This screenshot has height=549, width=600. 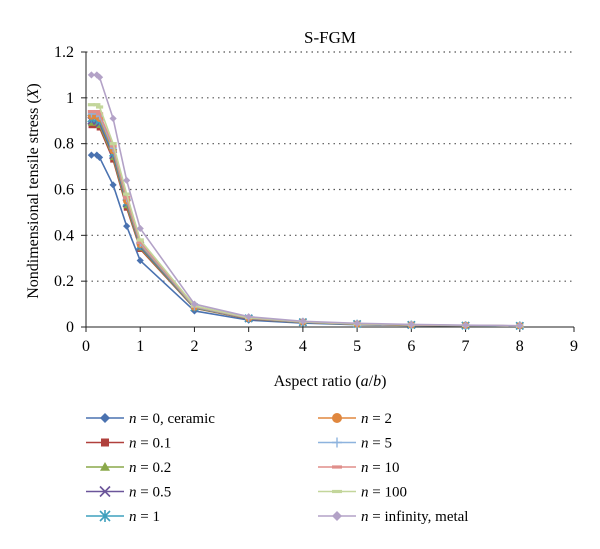 I want to click on legend-item: n = 1, so click(x=123, y=517).